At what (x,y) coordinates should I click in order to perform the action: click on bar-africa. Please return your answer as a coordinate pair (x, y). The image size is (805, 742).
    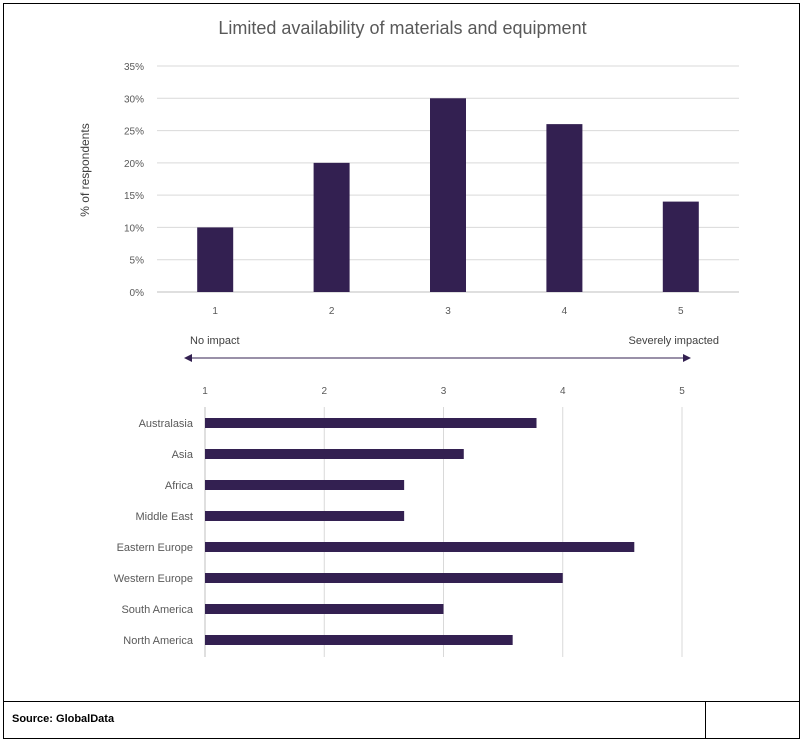
    Looking at the image, I should click on (305, 485).